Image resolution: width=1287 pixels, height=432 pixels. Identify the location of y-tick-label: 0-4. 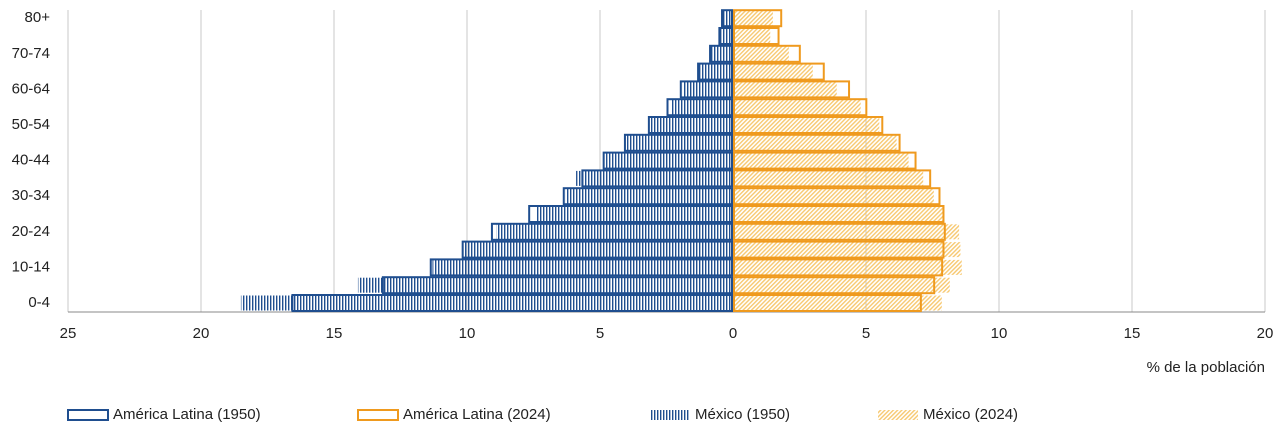
(39, 302).